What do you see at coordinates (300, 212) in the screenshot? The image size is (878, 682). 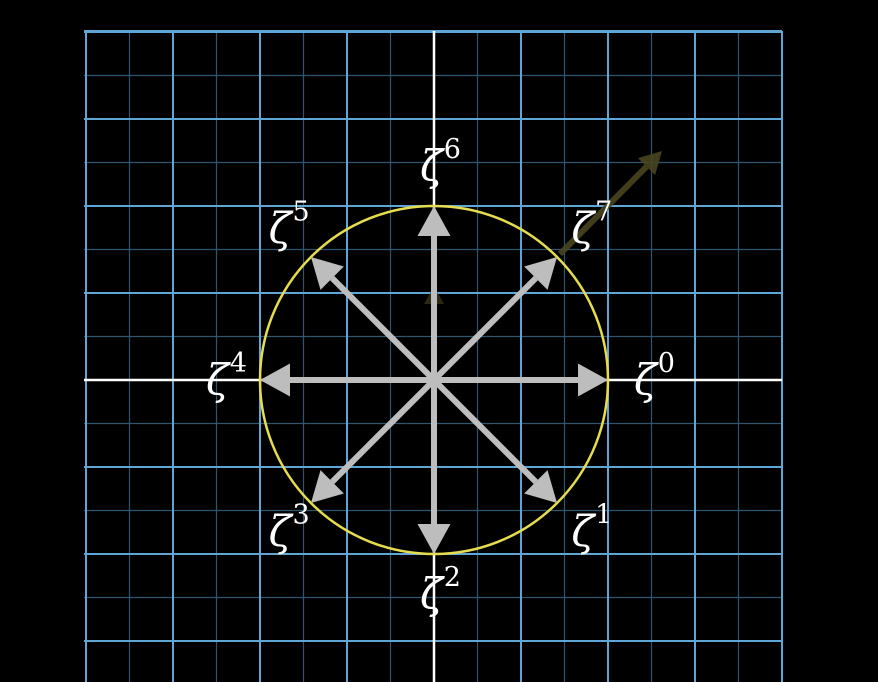 I see `zeta-exponent: 5` at bounding box center [300, 212].